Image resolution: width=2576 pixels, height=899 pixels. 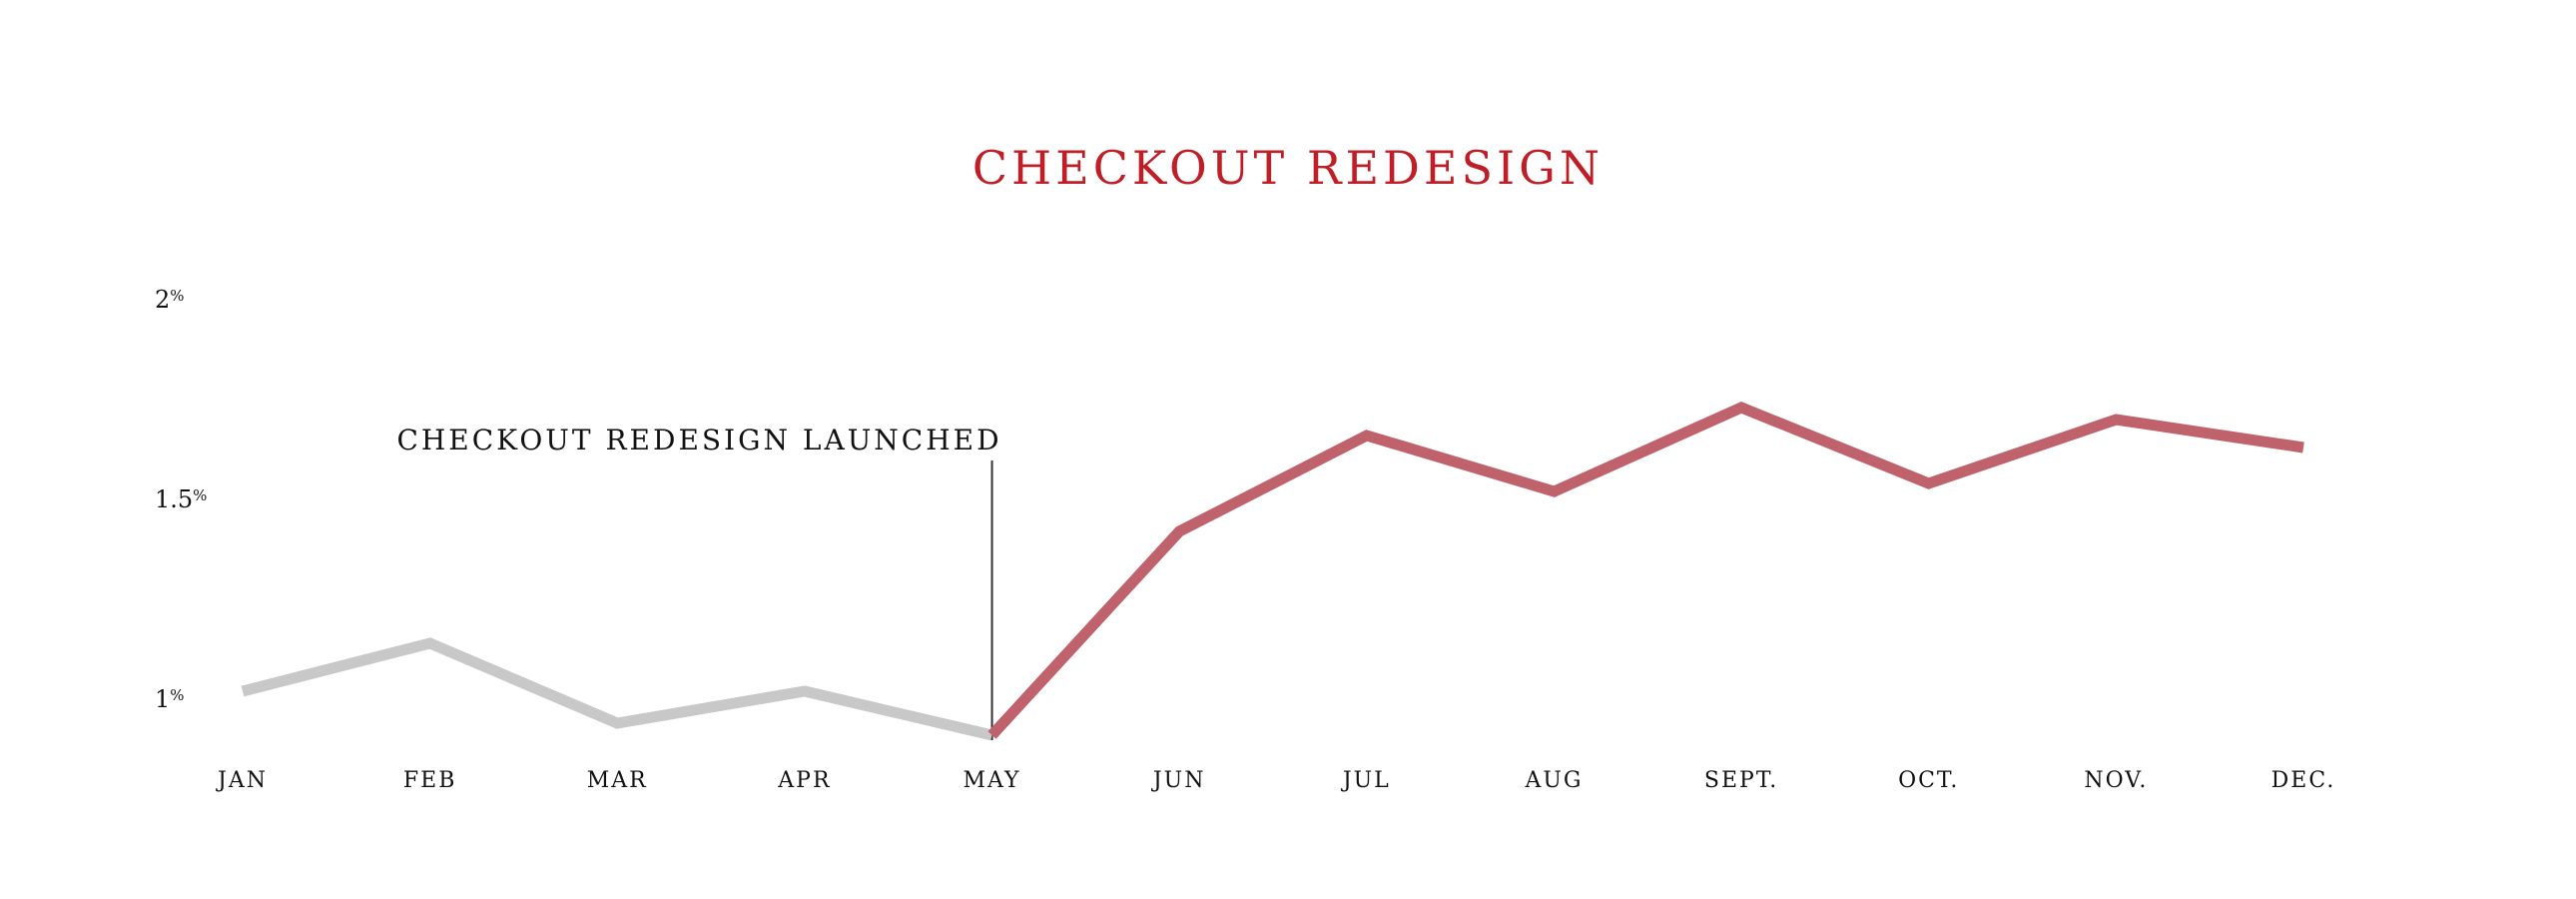 I want to click on x-tick-label: MAY, so click(x=992, y=780).